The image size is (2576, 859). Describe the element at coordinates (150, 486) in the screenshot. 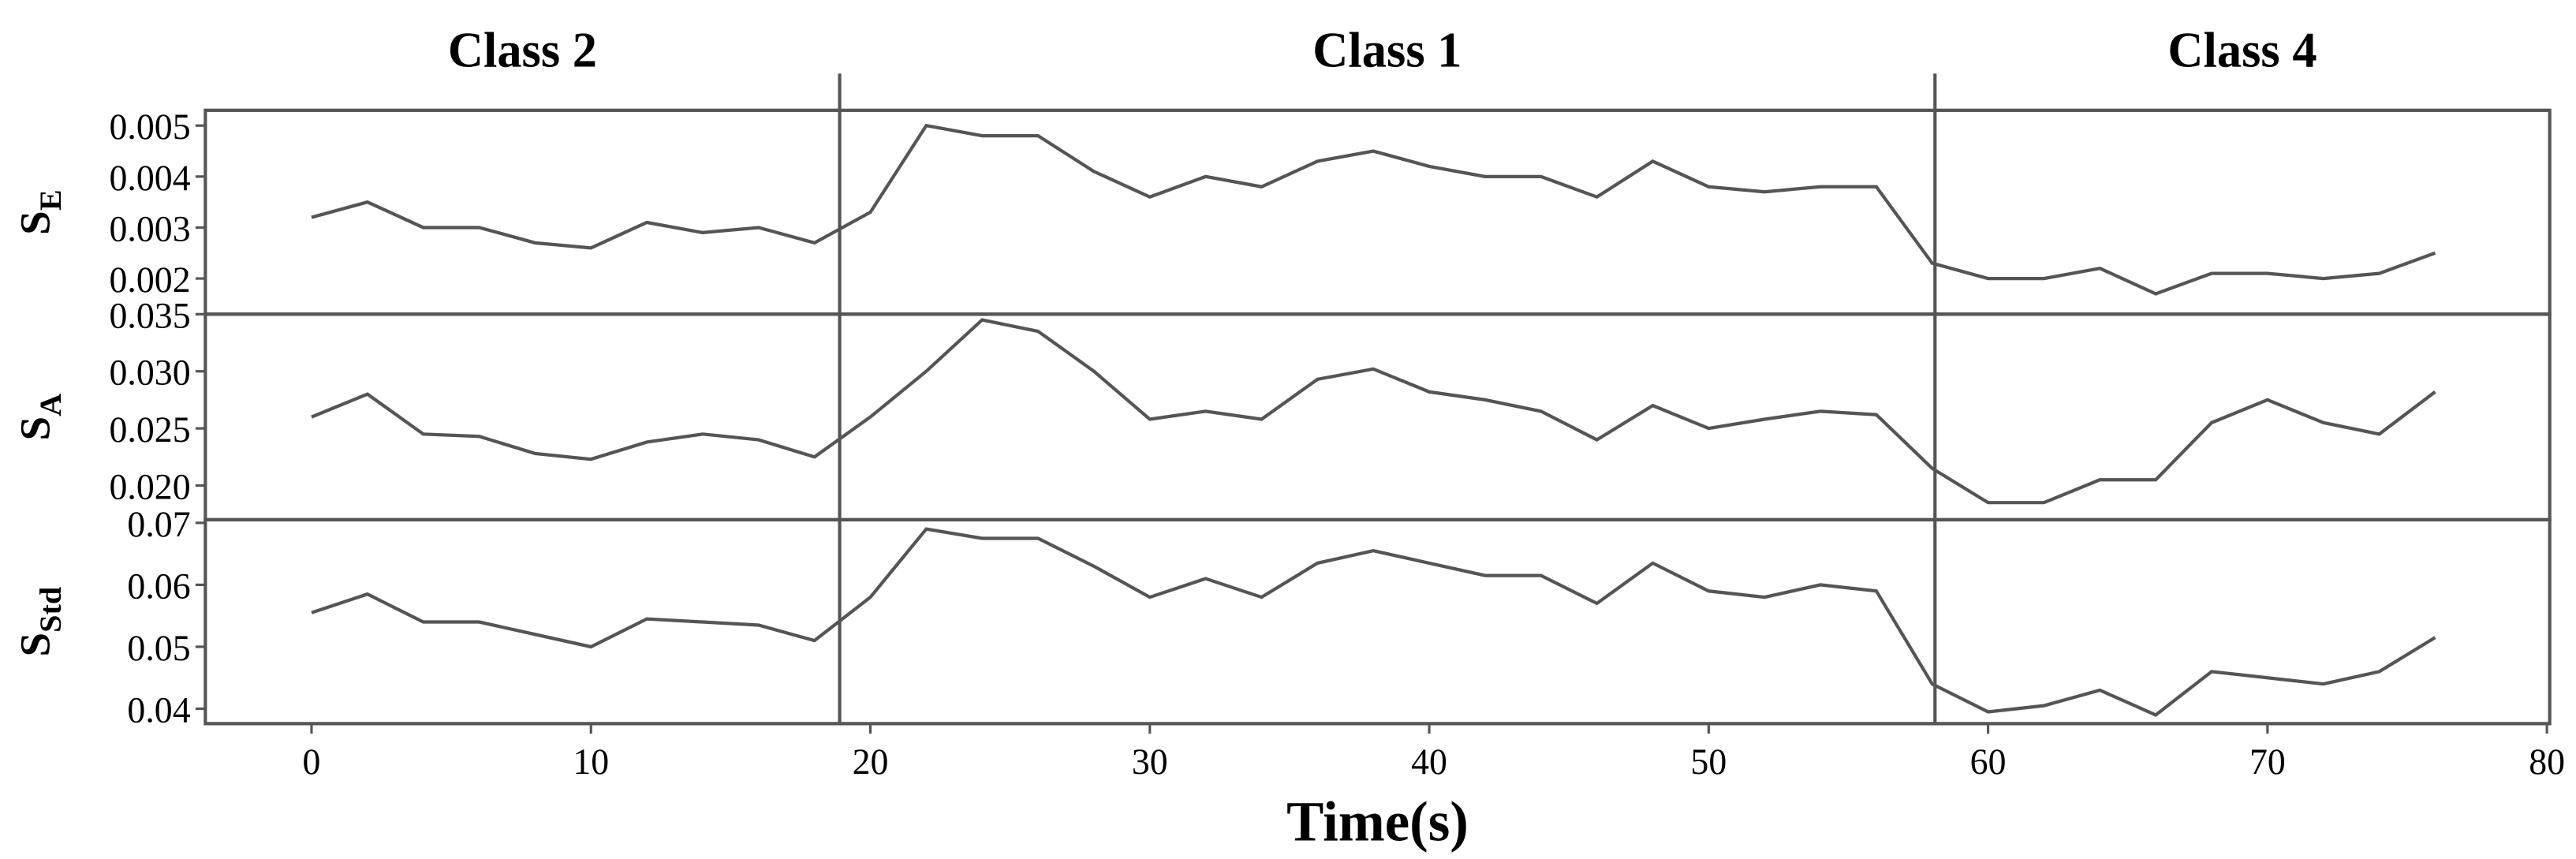

I see `y-tick-label: 0.020` at that location.